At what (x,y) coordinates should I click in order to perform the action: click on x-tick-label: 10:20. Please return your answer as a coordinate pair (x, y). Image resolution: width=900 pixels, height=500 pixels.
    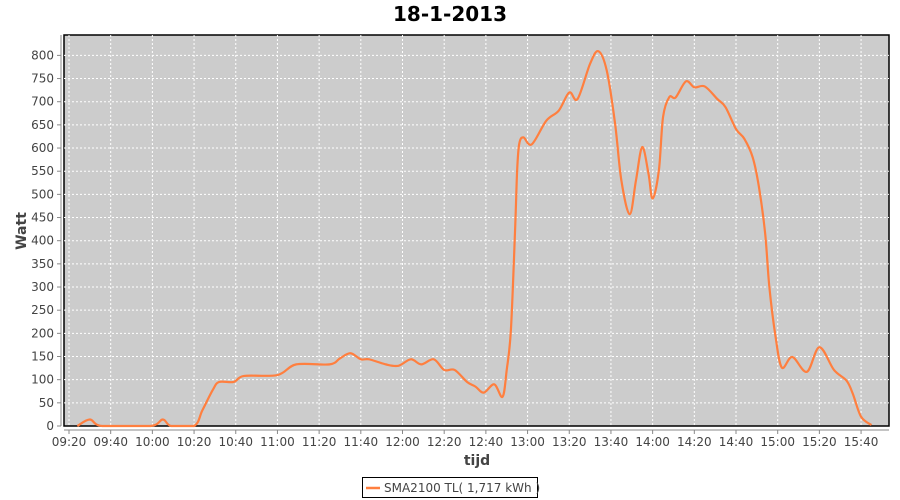
    Looking at the image, I should click on (194, 442).